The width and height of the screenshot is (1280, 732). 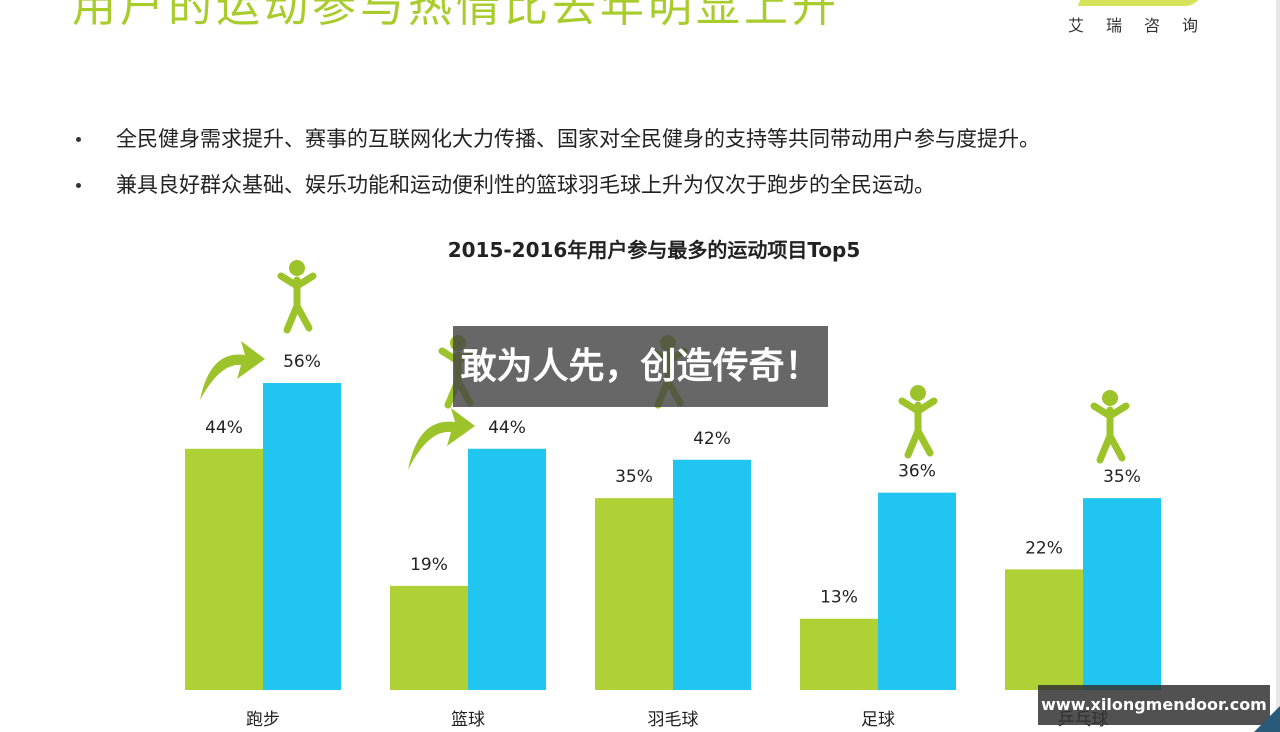 I want to click on corner-decoration, so click(x=1267, y=719).